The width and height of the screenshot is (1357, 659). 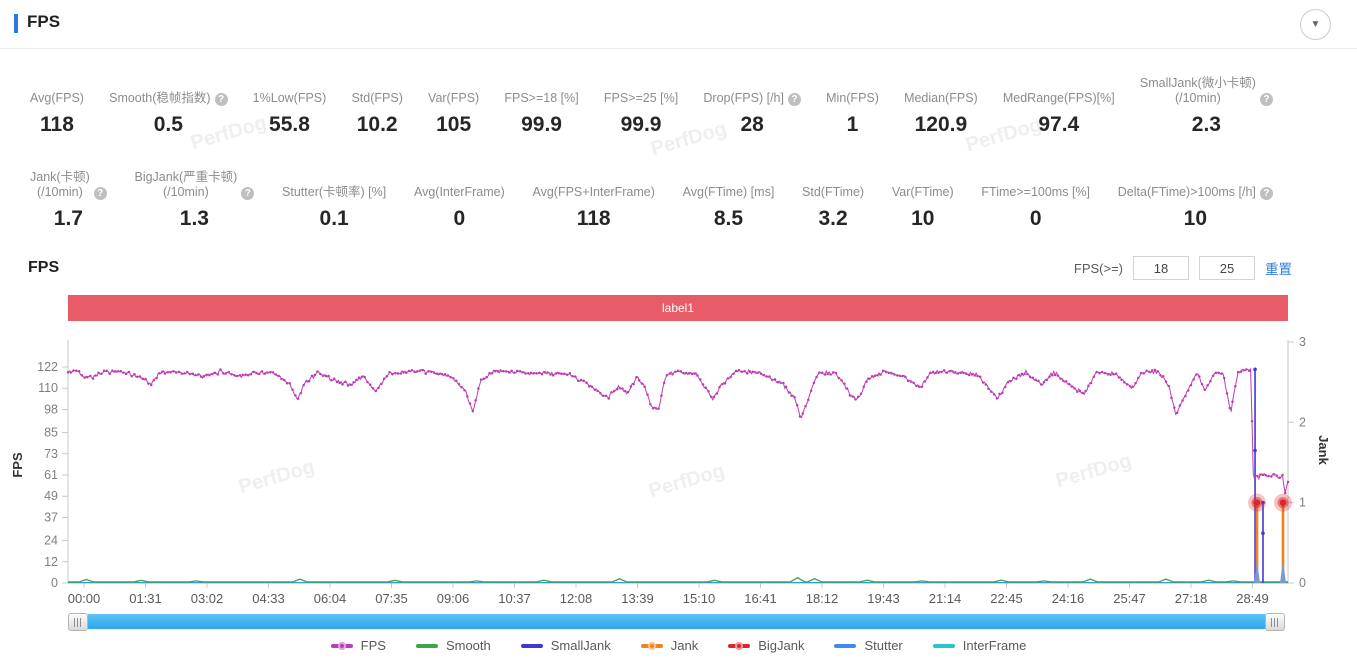 What do you see at coordinates (468, 645) in the screenshot?
I see `legend-label: Smooth` at bounding box center [468, 645].